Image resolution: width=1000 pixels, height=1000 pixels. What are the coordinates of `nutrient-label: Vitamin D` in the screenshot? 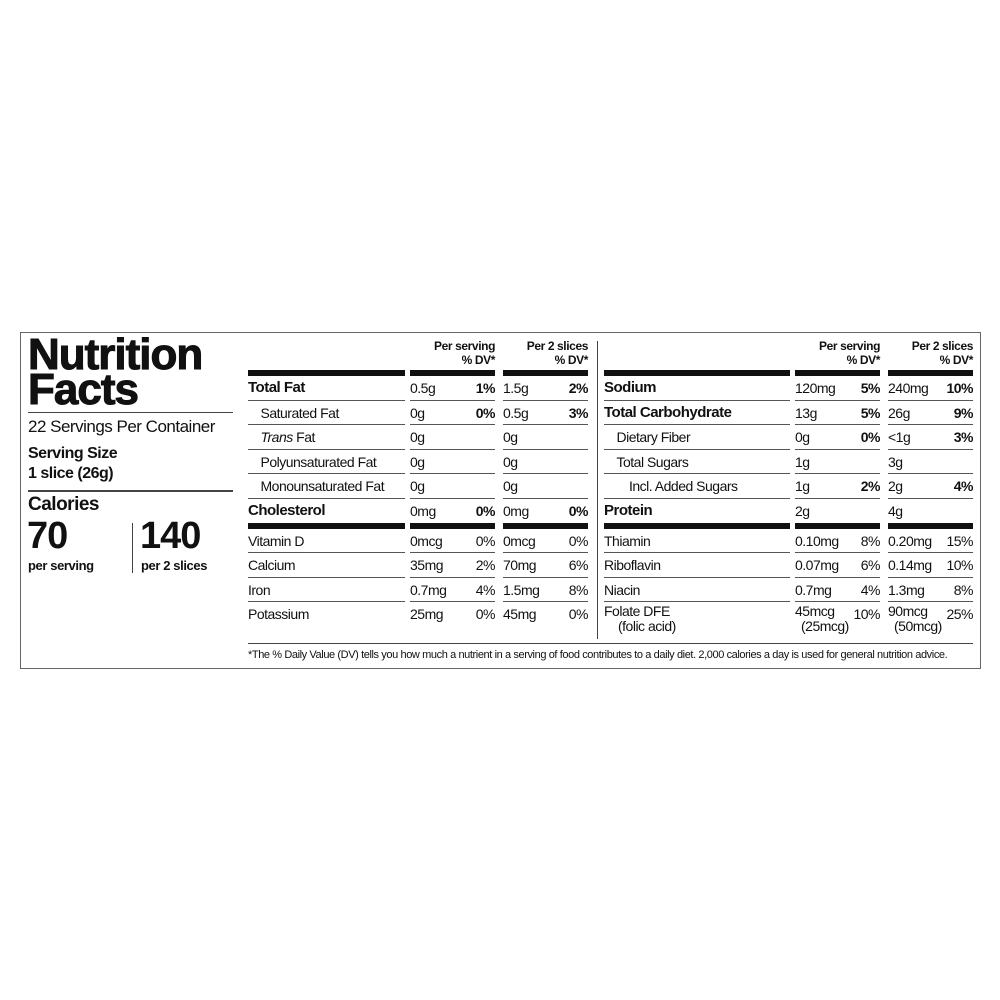 It's located at (326, 541).